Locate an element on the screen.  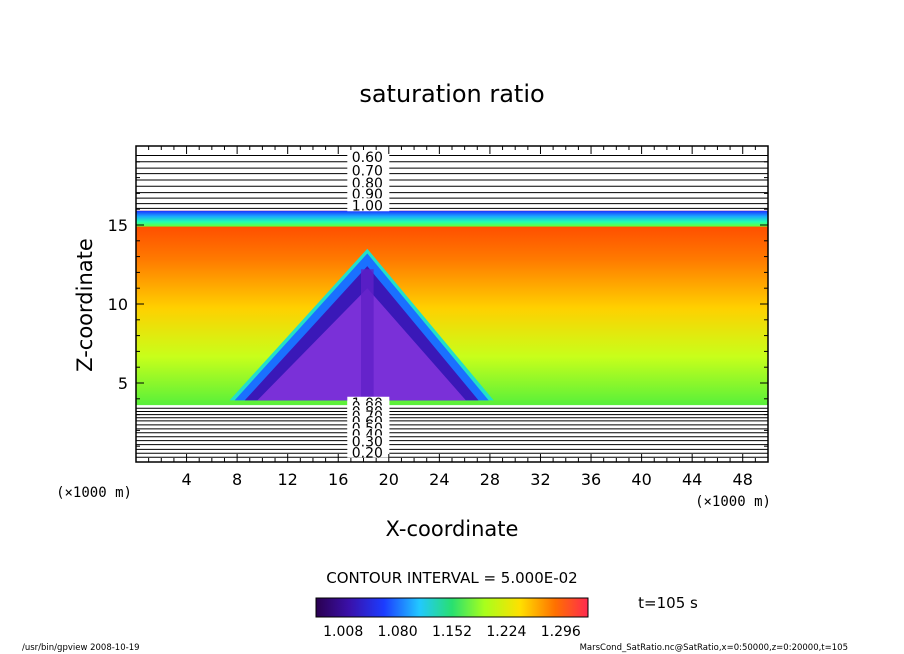
colorbar-tick-label: 1.224 is located at coordinates (506, 632).